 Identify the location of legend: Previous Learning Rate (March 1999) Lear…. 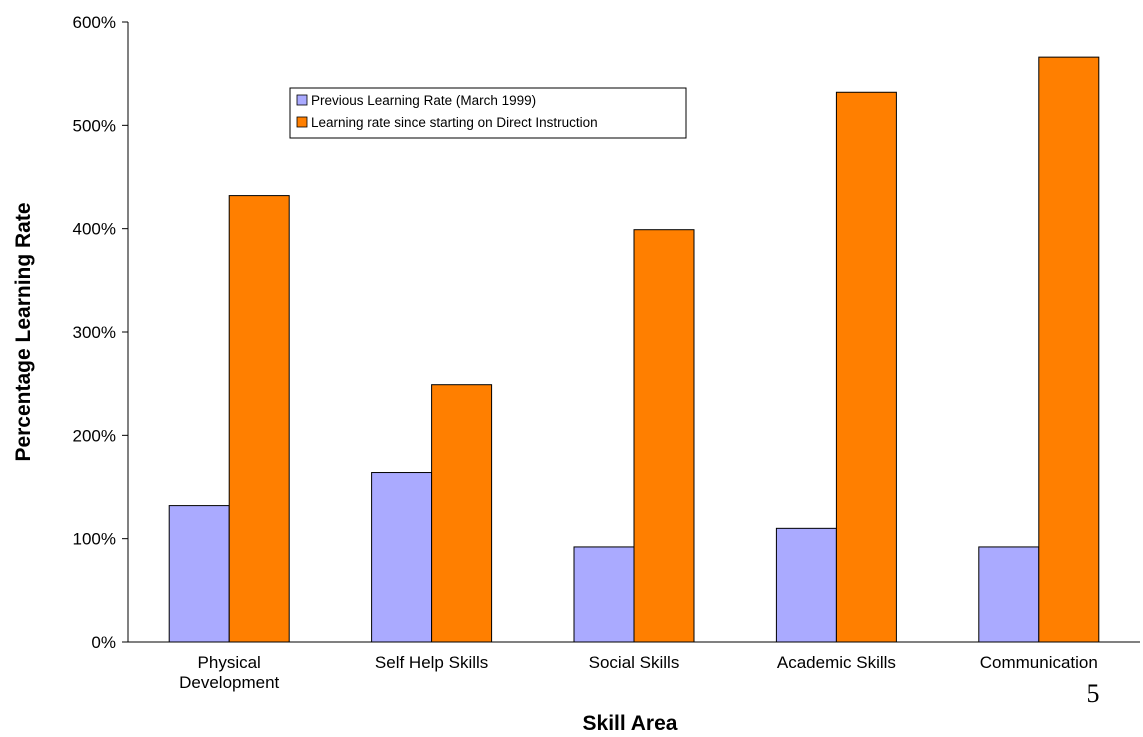
(488, 113).